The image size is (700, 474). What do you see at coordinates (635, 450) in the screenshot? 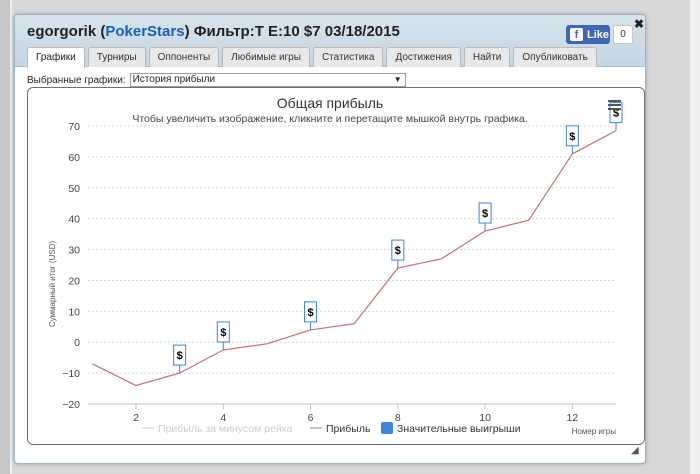
I see `resize-grip-icon: ◢` at bounding box center [635, 450].